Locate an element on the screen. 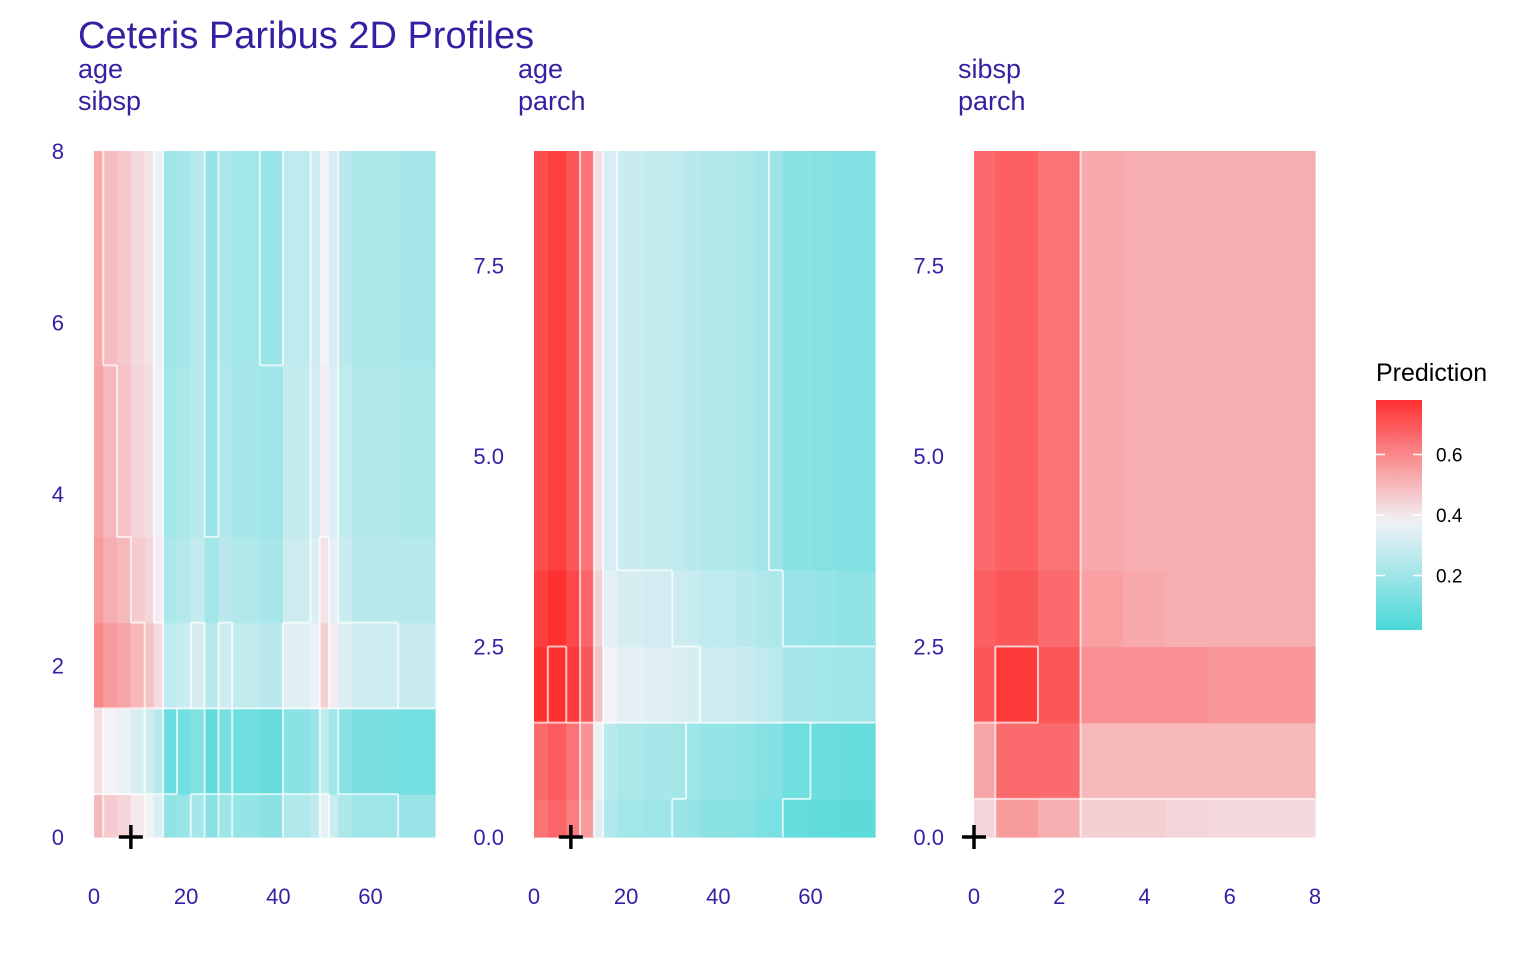 This screenshot has width=1536, height=960. y-tick-label: 0 is located at coordinates (58, 837).